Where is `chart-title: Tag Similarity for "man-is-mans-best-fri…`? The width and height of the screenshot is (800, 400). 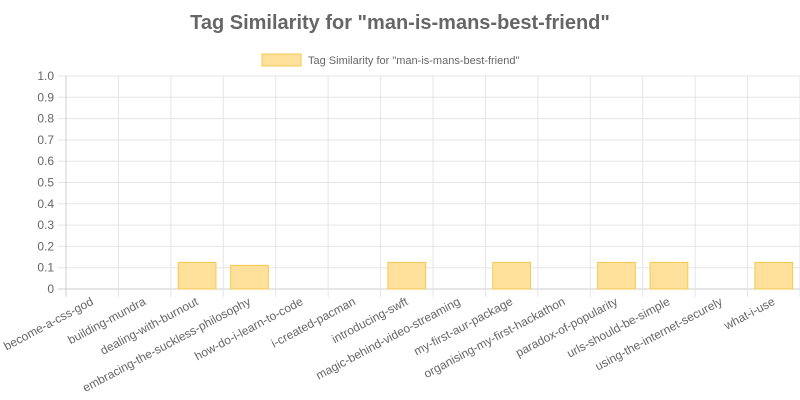 chart-title: Tag Similarity for "man-is-mans-best-fri… is located at coordinates (400, 23).